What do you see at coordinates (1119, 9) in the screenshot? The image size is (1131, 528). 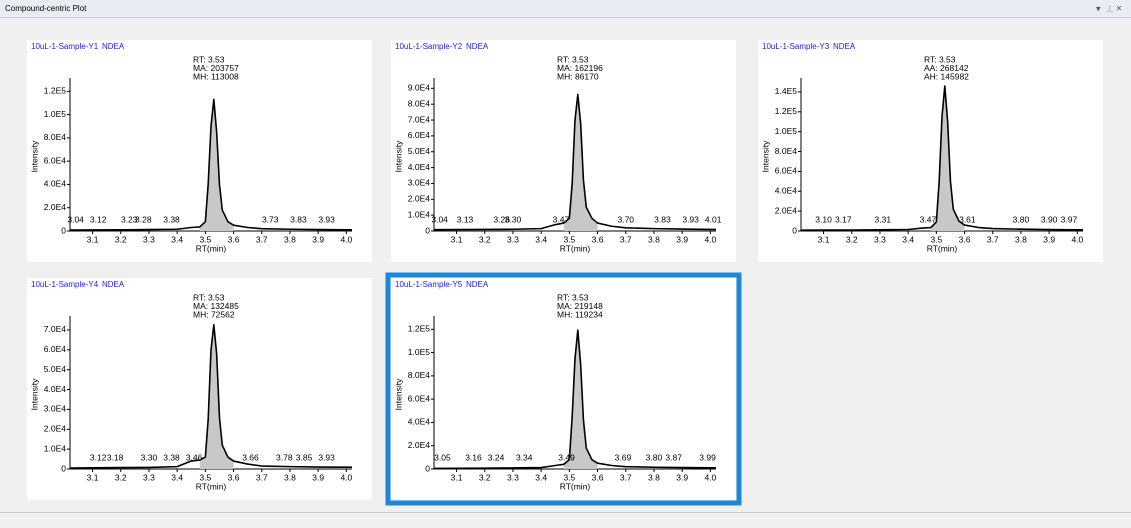 I see `window-close: ×` at bounding box center [1119, 9].